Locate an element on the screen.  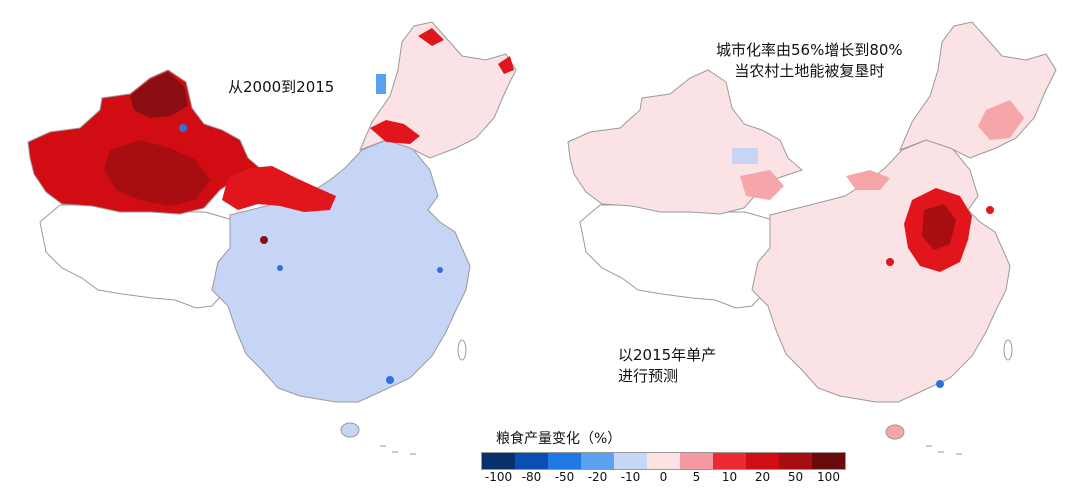
left-map-taiwan-island is located at coordinates (462, 350).